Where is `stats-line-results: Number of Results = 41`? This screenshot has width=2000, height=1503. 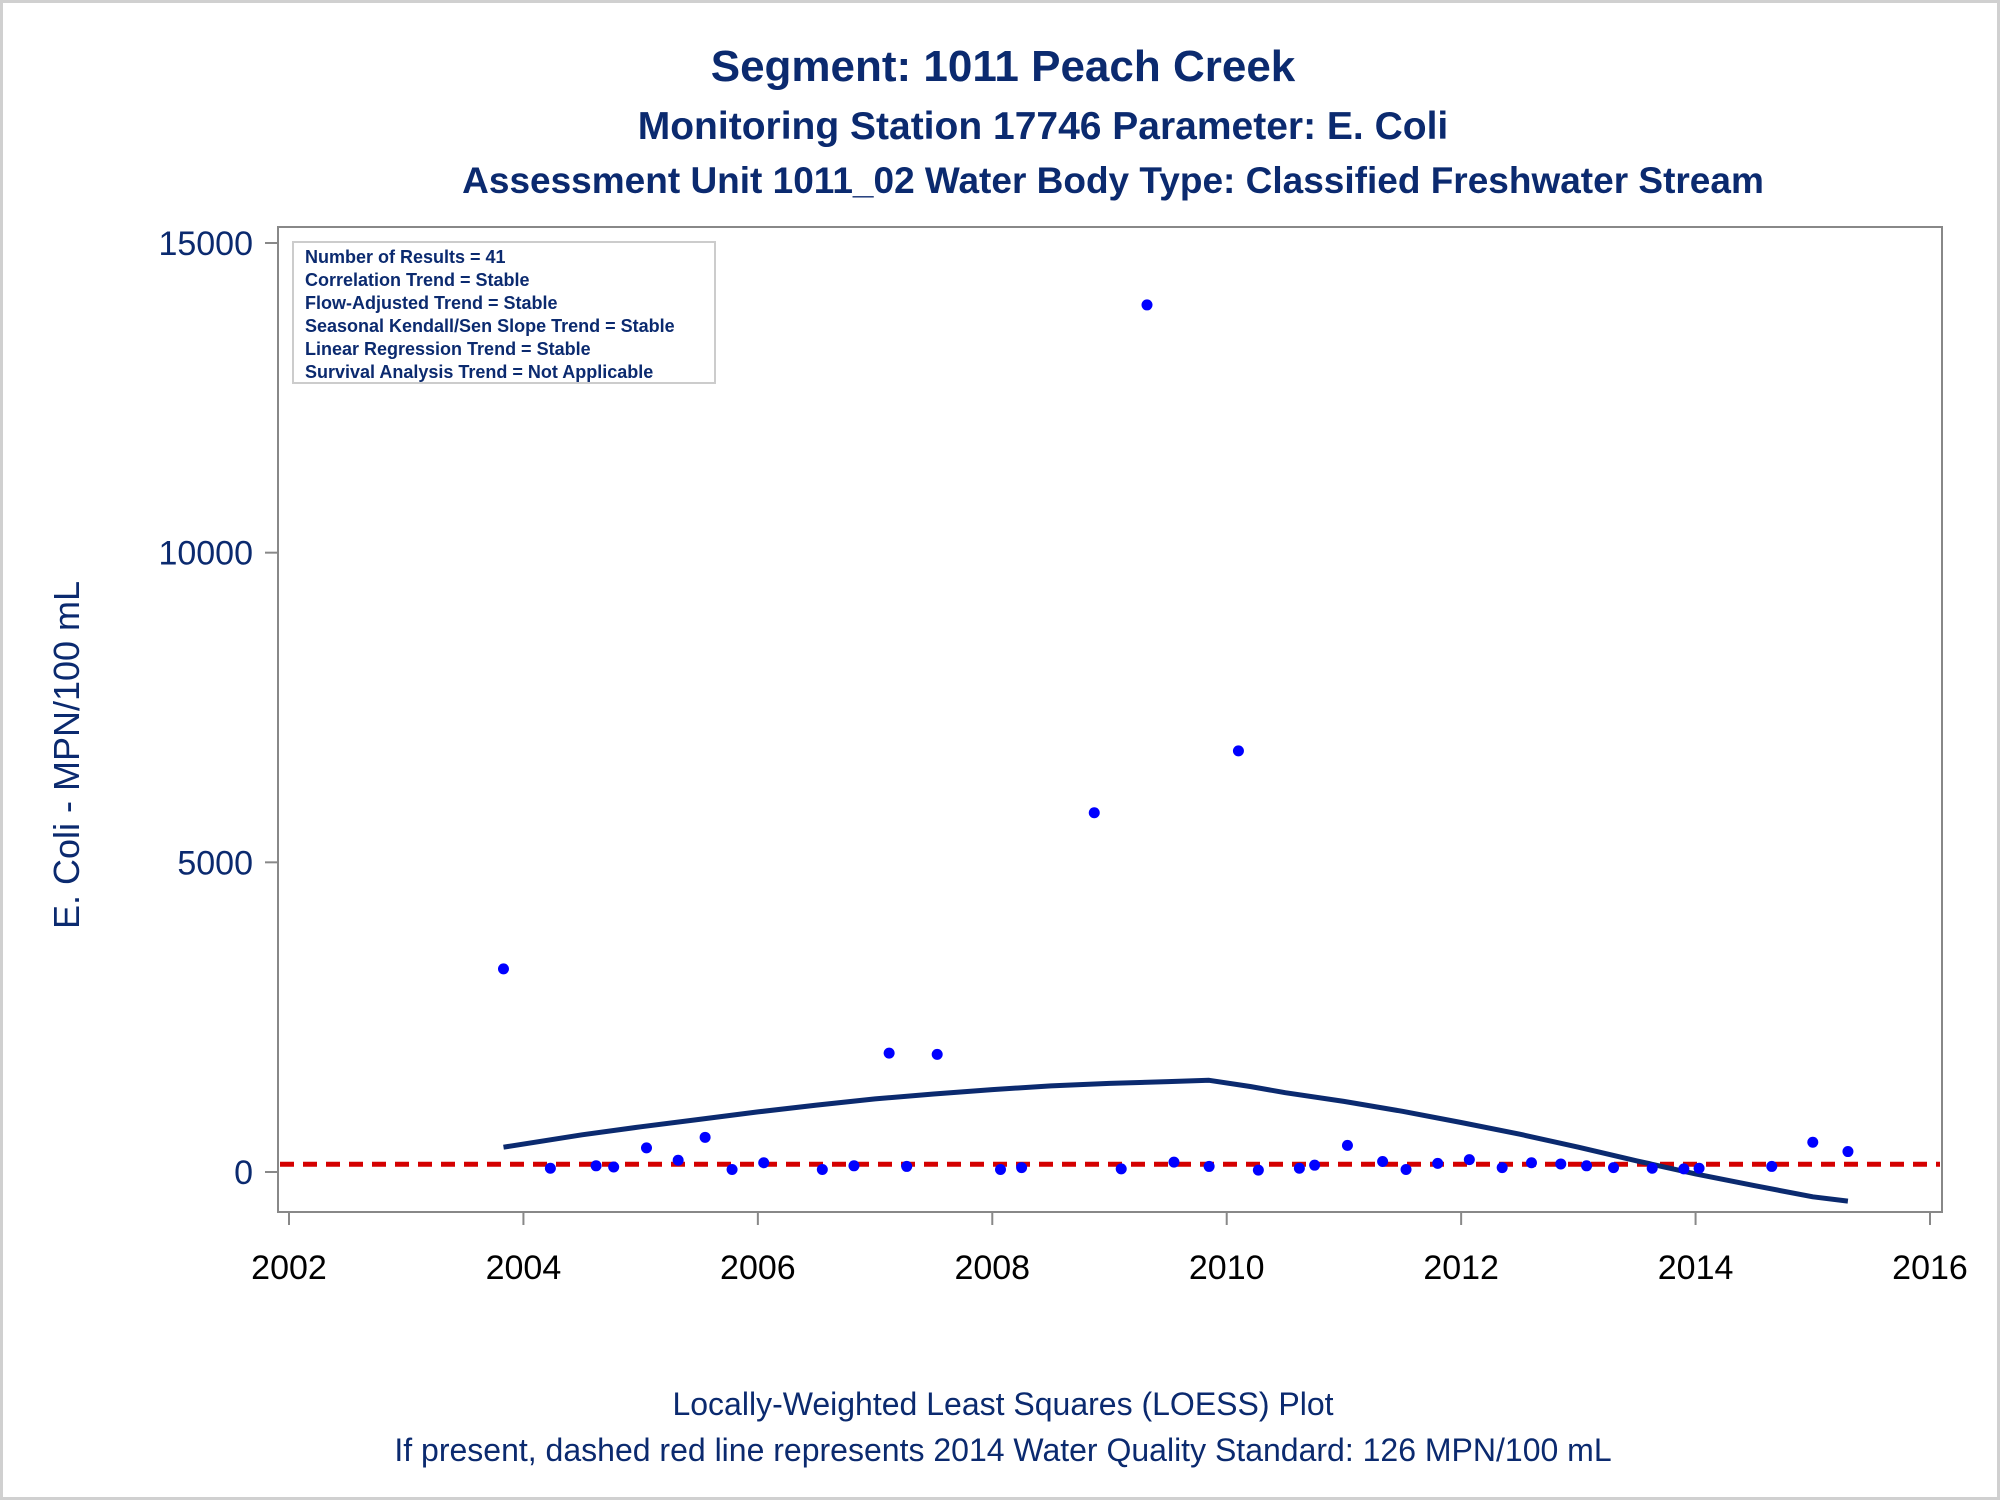
stats-line-results: Number of Results = 41 is located at coordinates (405, 257).